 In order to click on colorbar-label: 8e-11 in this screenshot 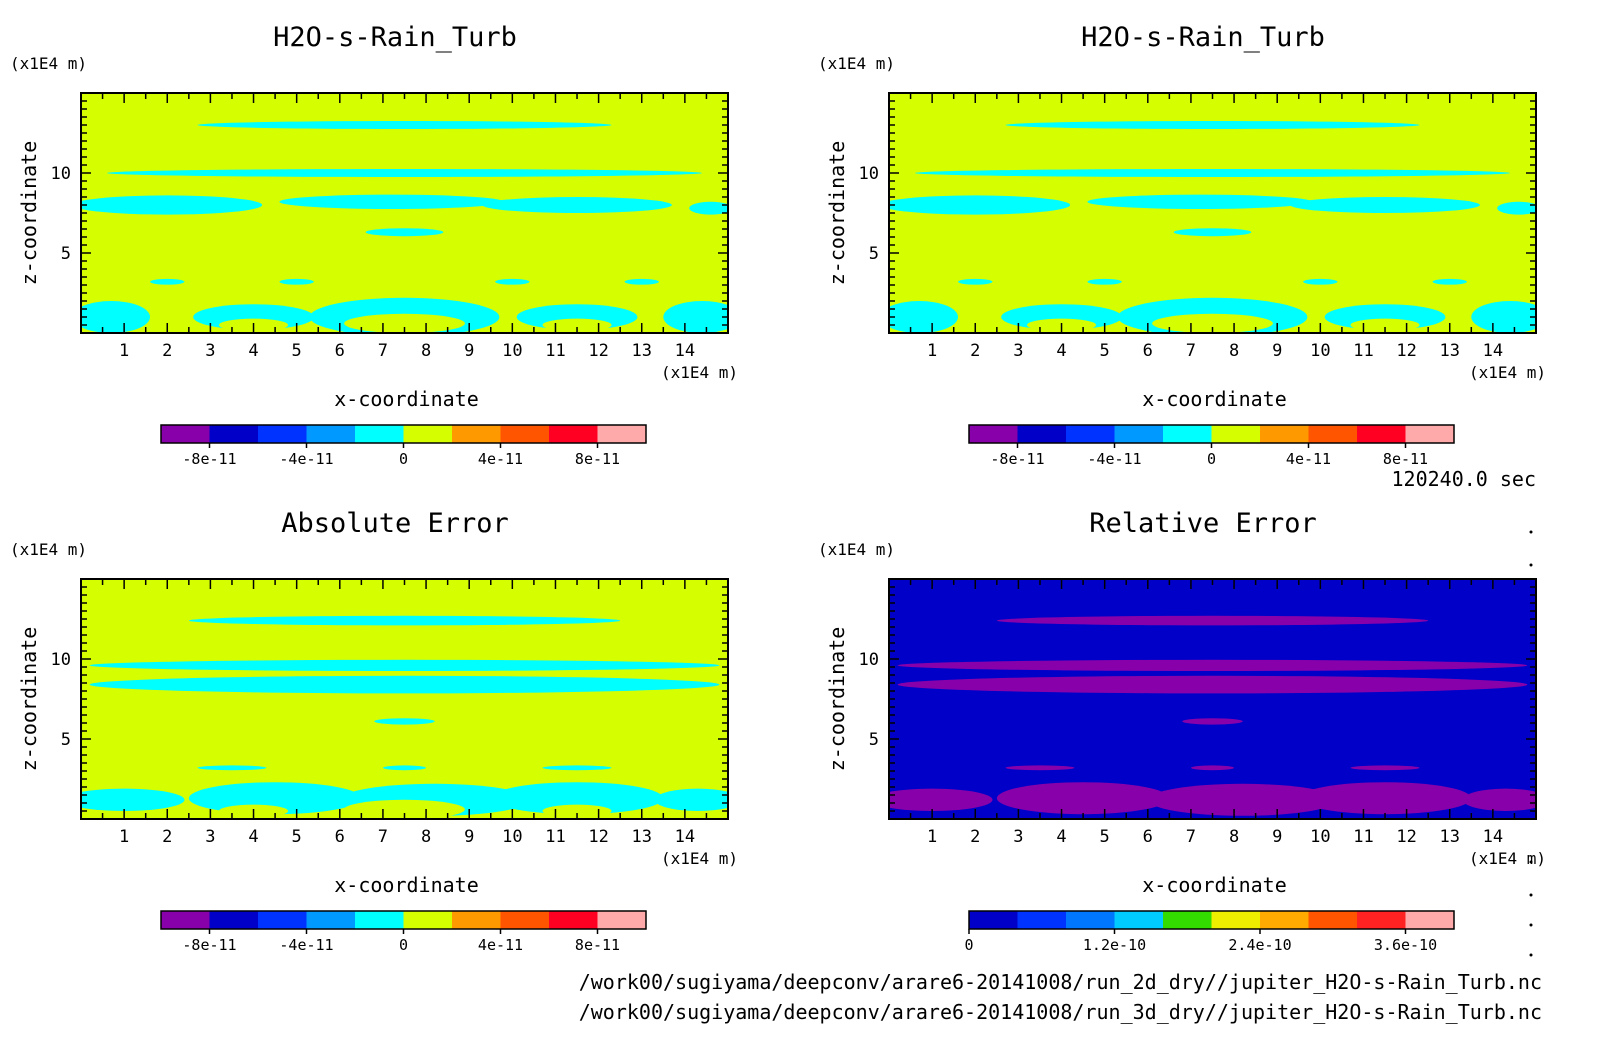, I will do `click(1405, 459)`.